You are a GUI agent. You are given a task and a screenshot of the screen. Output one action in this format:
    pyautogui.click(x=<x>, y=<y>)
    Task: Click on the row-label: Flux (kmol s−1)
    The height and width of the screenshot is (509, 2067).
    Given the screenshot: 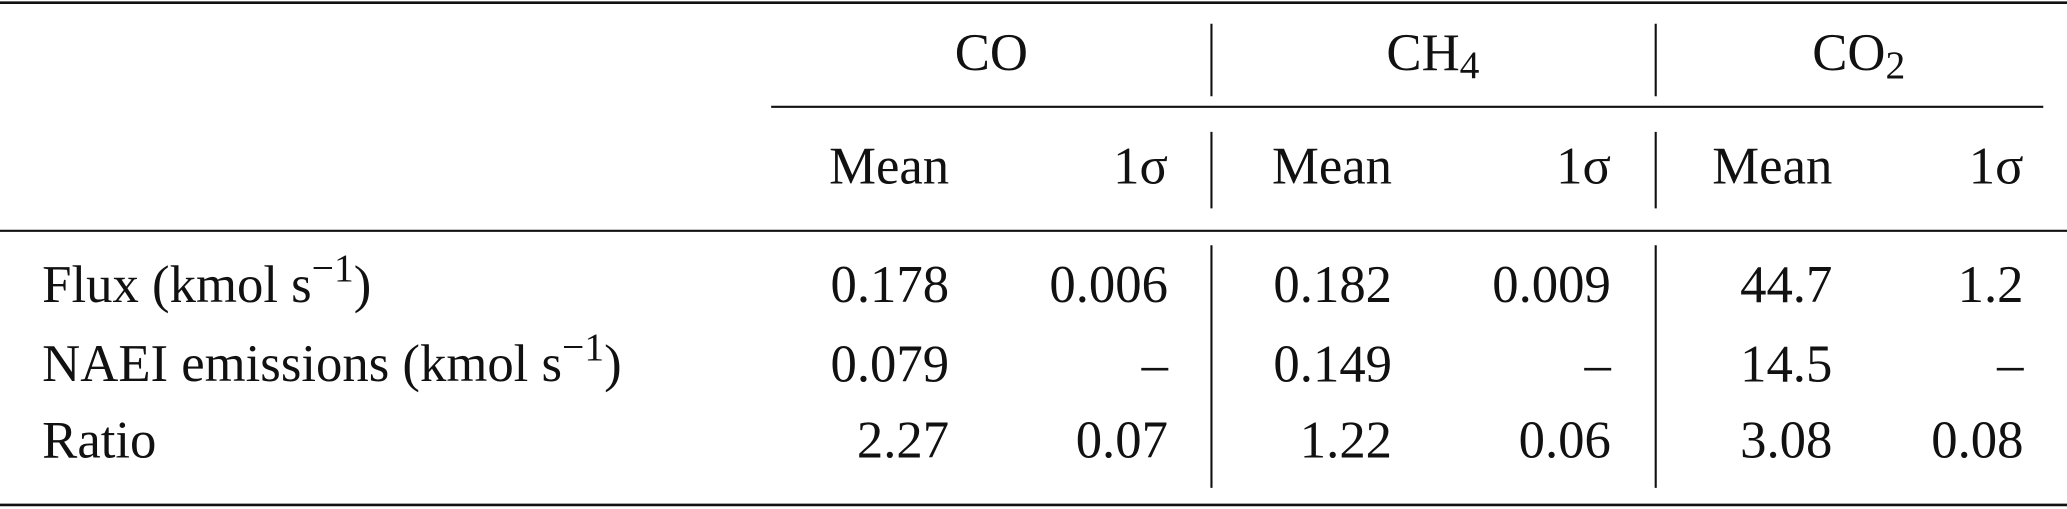 What is the action you would take?
    pyautogui.click(x=206, y=280)
    